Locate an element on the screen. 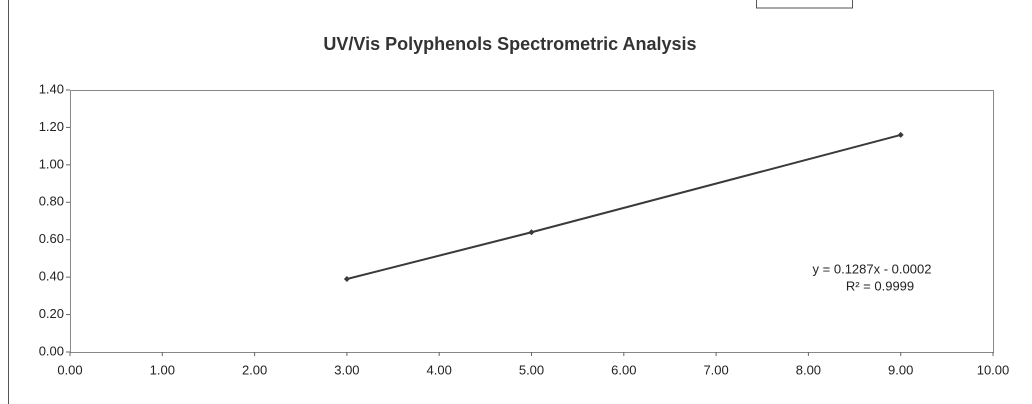  y-tick-label: 0.60 is located at coordinates (51, 238).